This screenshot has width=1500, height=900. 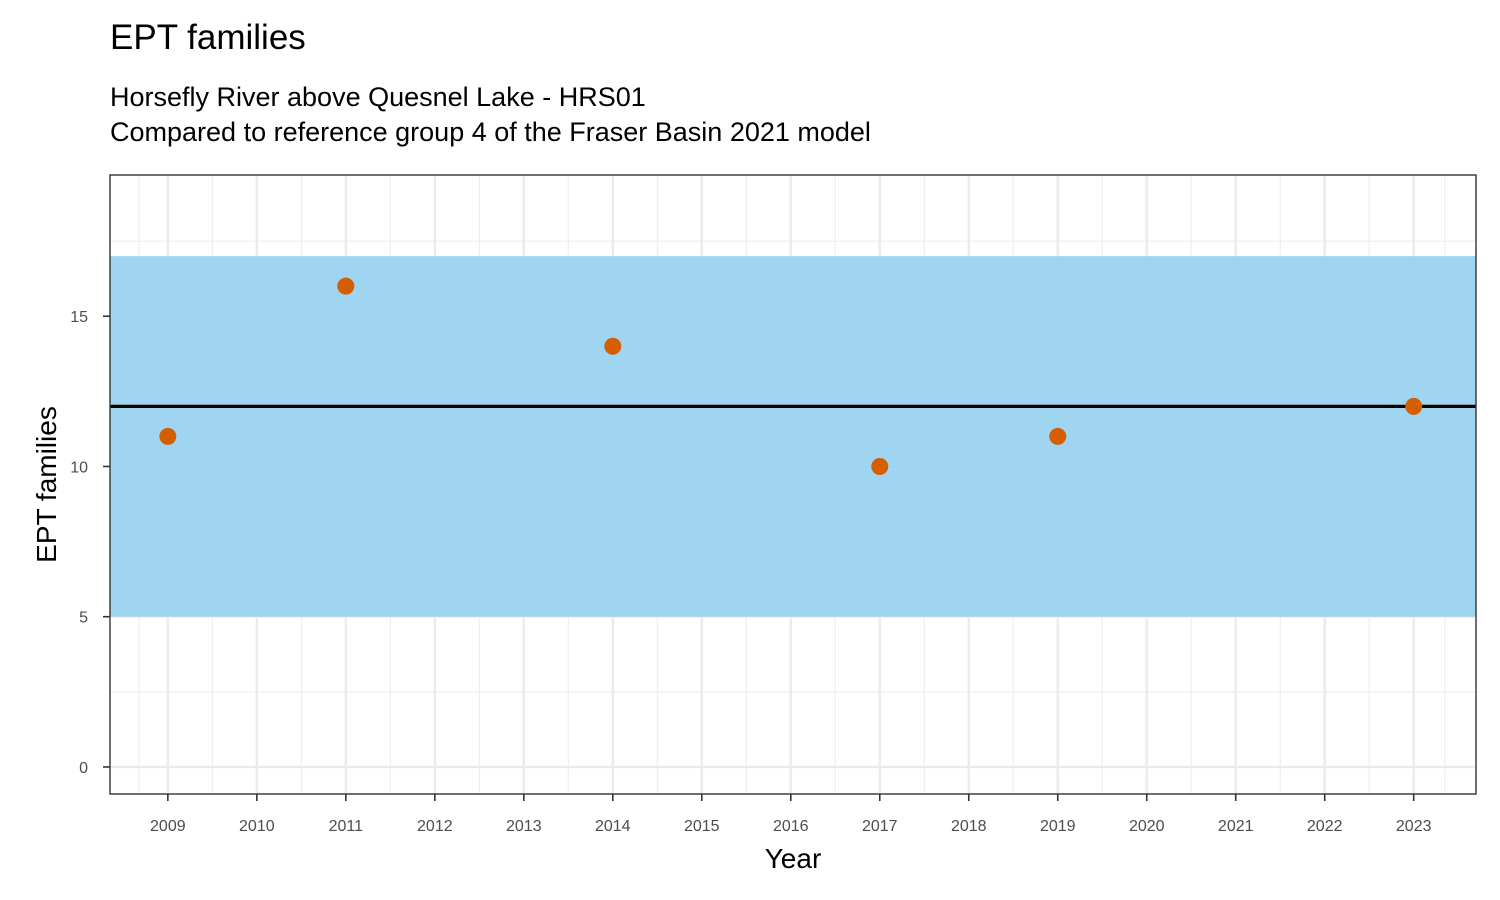 What do you see at coordinates (257, 826) in the screenshot?
I see `x-tick-label: 2010` at bounding box center [257, 826].